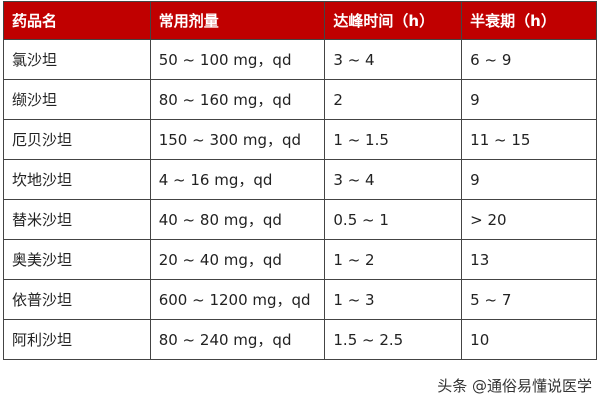  Describe the element at coordinates (237, 299) in the screenshot. I see `cell-dose: 600 ~ 1200 mg，qd` at that location.